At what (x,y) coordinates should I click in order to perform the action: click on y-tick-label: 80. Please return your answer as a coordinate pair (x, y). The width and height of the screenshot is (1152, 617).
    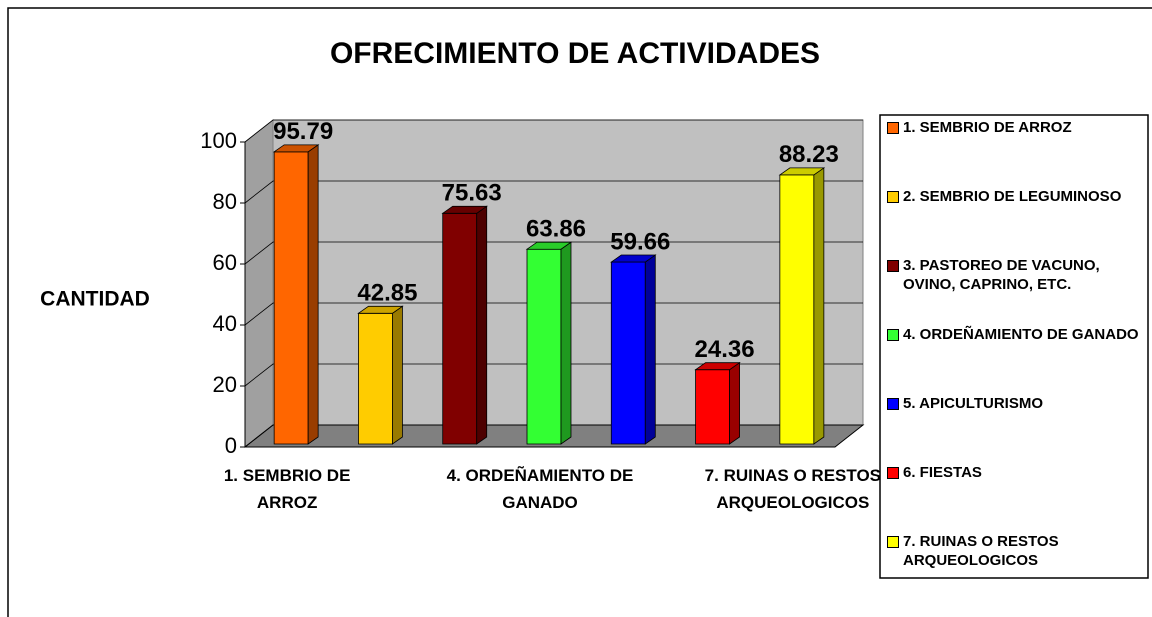
    Looking at the image, I should click on (225, 201).